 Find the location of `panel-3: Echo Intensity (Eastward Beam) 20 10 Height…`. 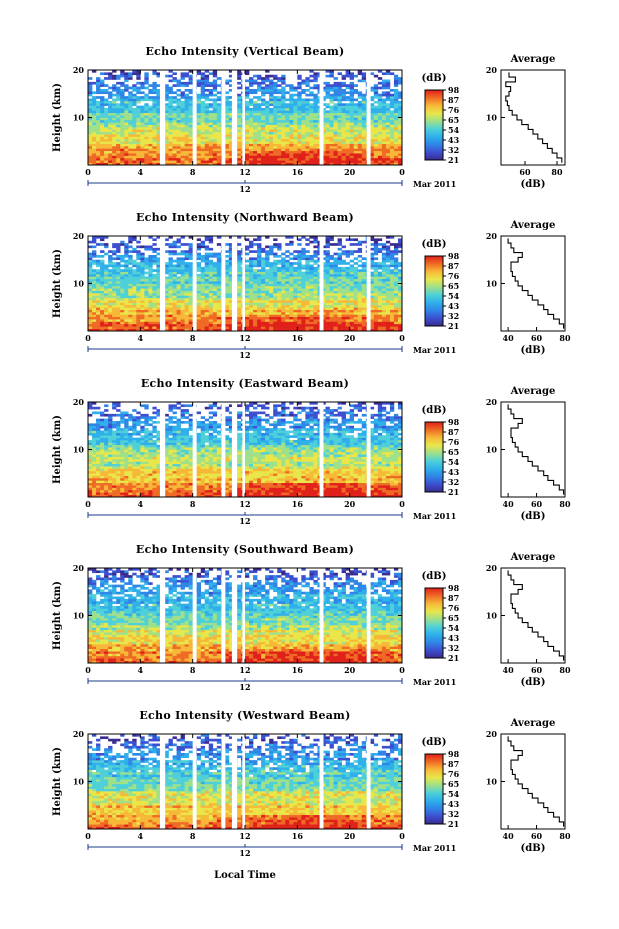

panel-3: Echo Intensity (Eastward Beam) 20 10 Height… is located at coordinates (311, 451).